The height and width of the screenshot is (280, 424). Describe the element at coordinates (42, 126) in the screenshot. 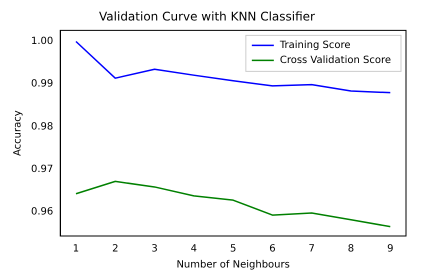

I see `y-tick-label: 0.98` at that location.